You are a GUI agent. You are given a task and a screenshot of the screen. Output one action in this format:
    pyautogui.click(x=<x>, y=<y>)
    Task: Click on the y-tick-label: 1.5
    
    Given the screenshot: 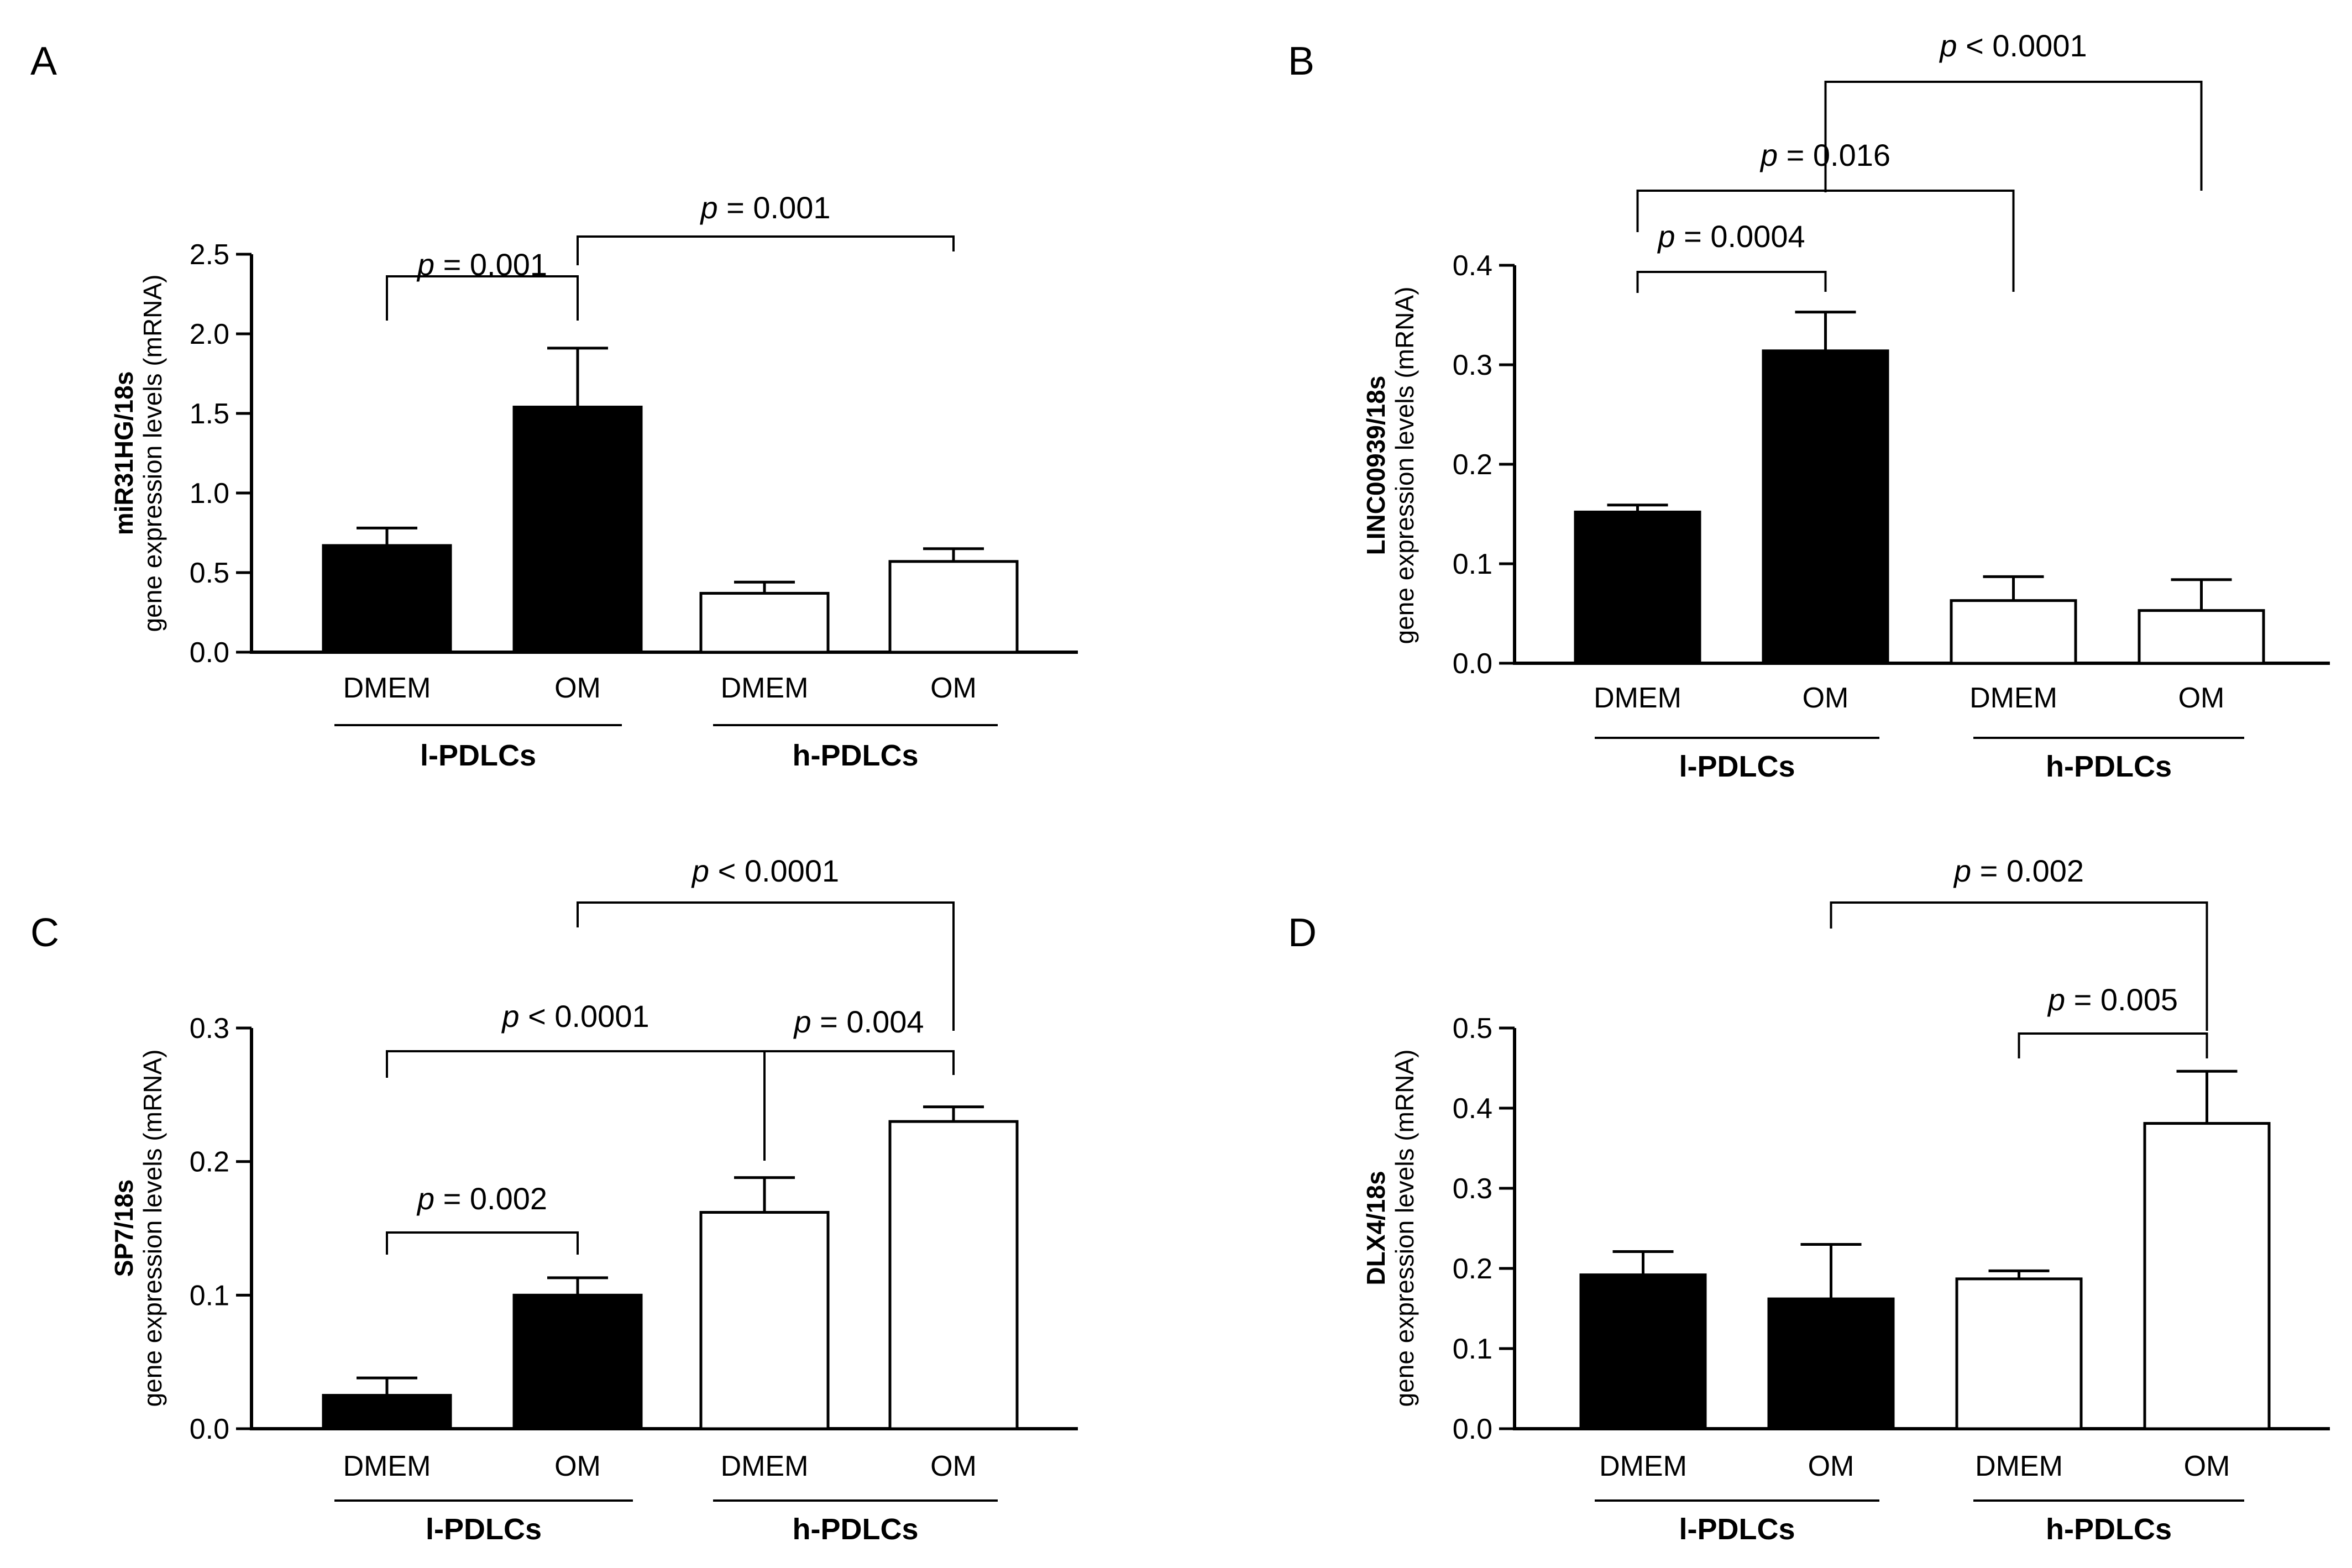 What is the action you would take?
    pyautogui.click(x=209, y=414)
    